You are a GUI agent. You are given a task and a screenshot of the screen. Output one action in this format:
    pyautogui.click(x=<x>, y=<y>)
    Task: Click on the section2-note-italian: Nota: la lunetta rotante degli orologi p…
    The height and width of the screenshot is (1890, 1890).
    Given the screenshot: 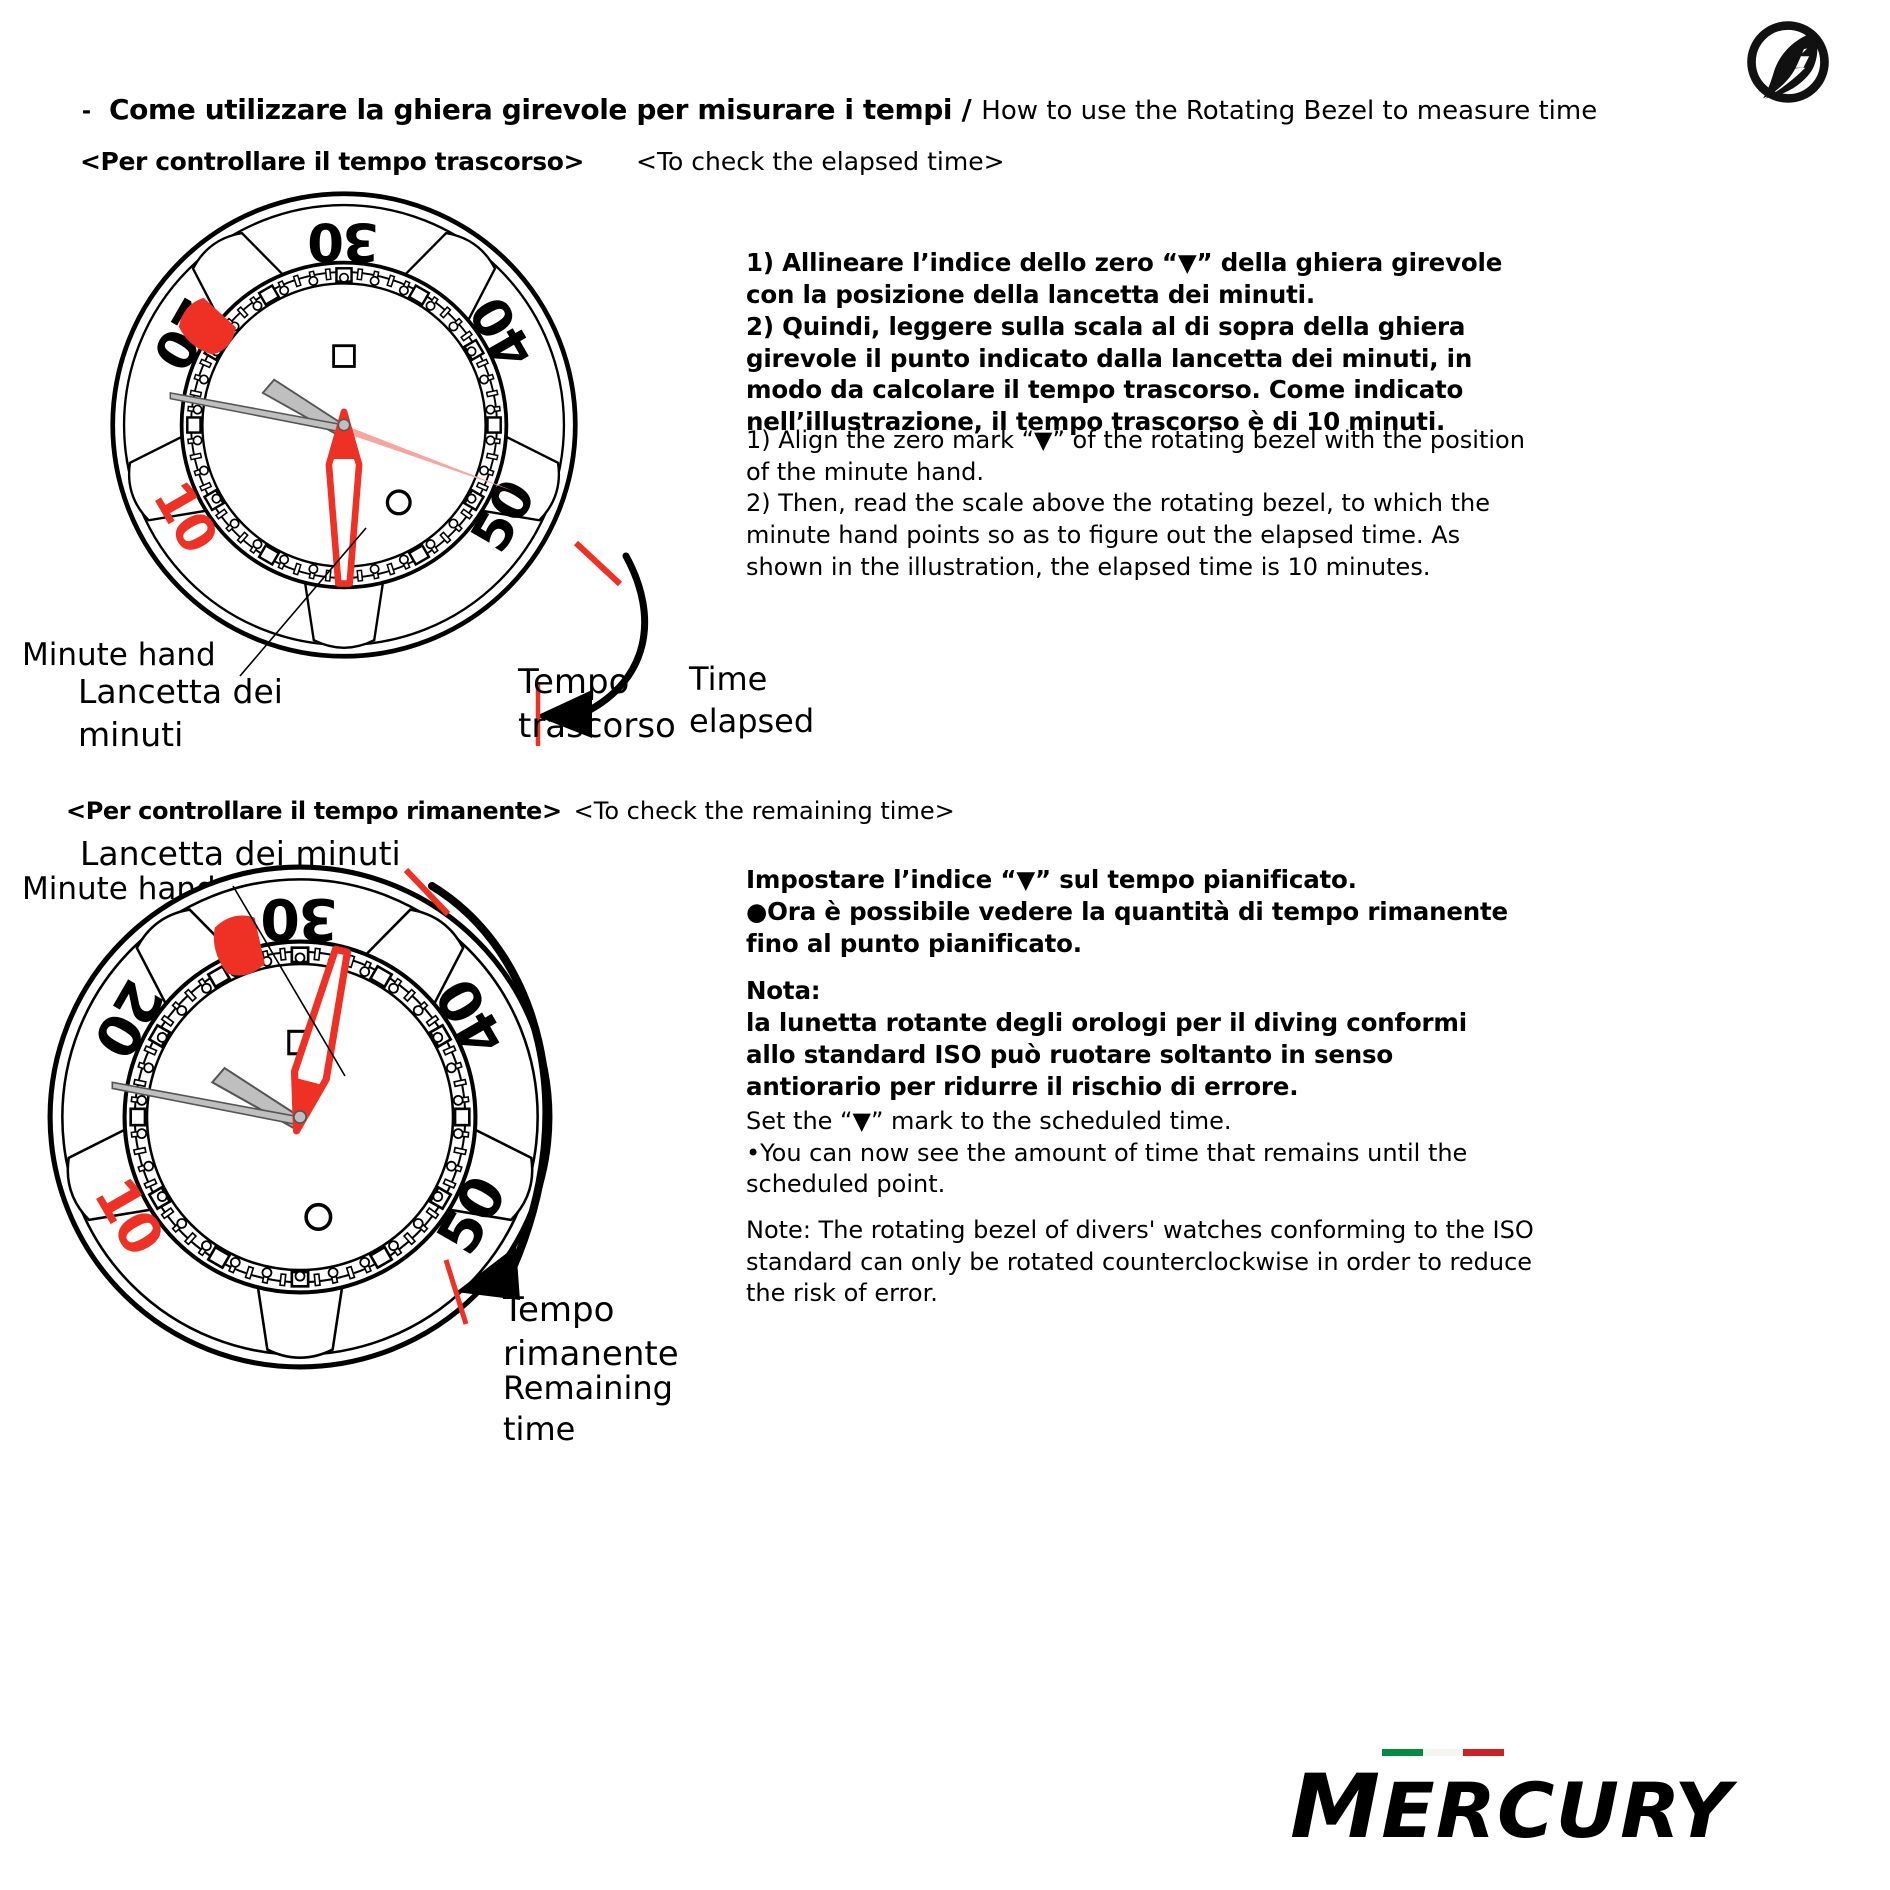 What is the action you would take?
    pyautogui.click(x=1106, y=1038)
    